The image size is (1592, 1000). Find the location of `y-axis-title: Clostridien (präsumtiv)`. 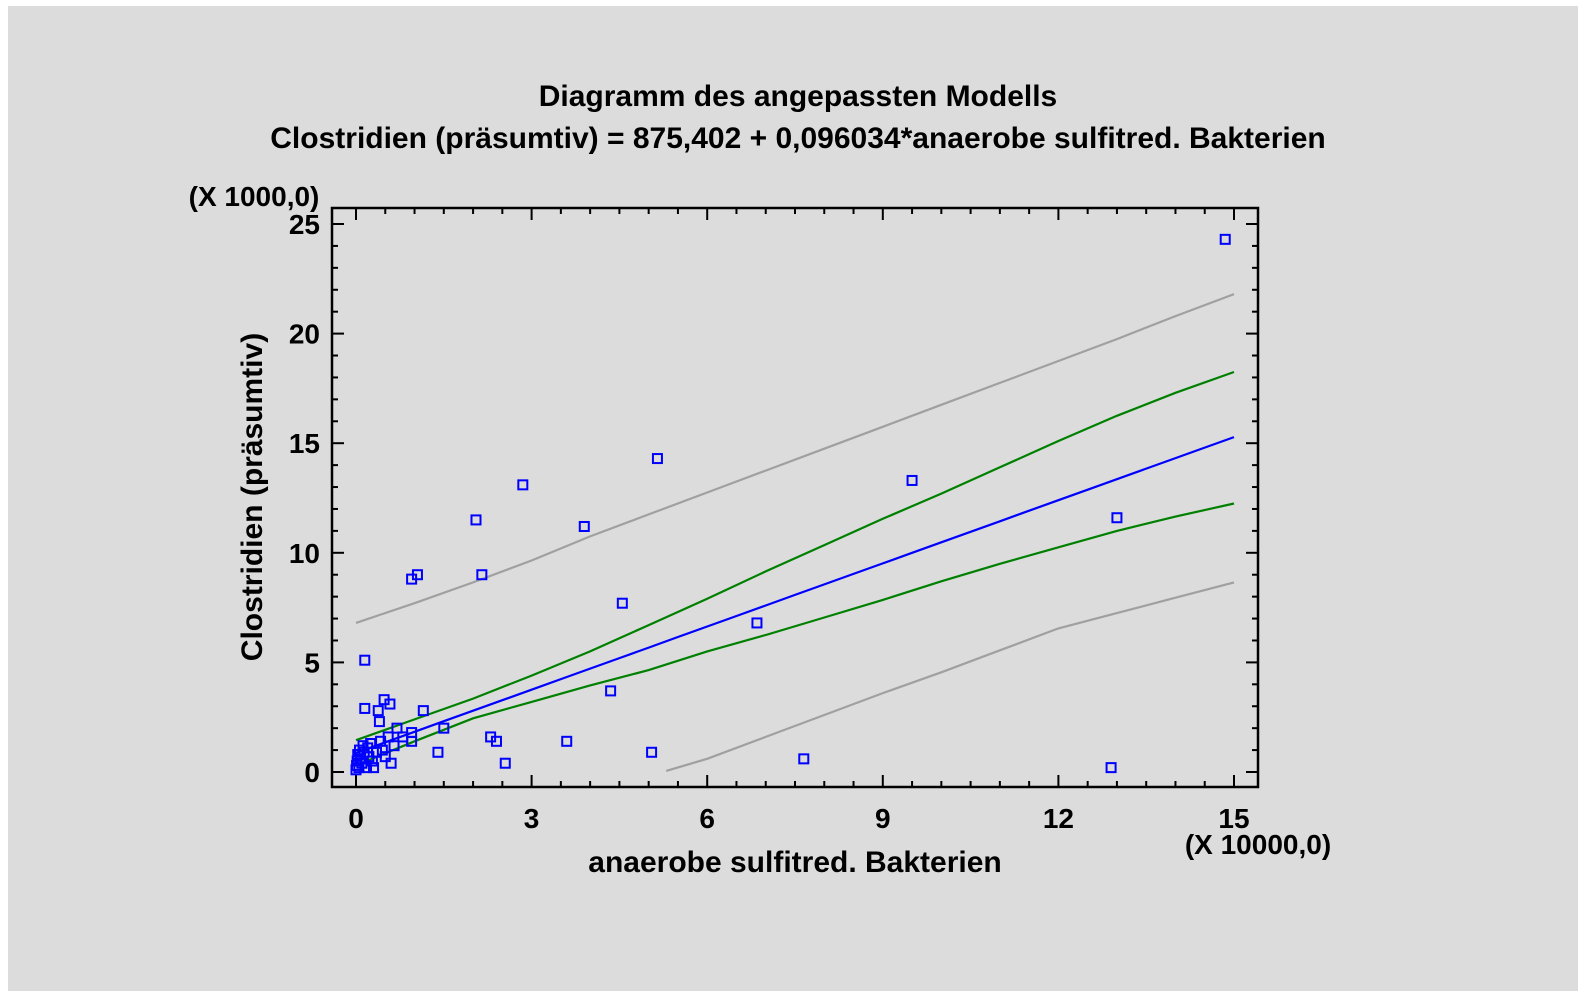

y-axis-title: Clostridien (präsumtiv) is located at coordinates (252, 497).